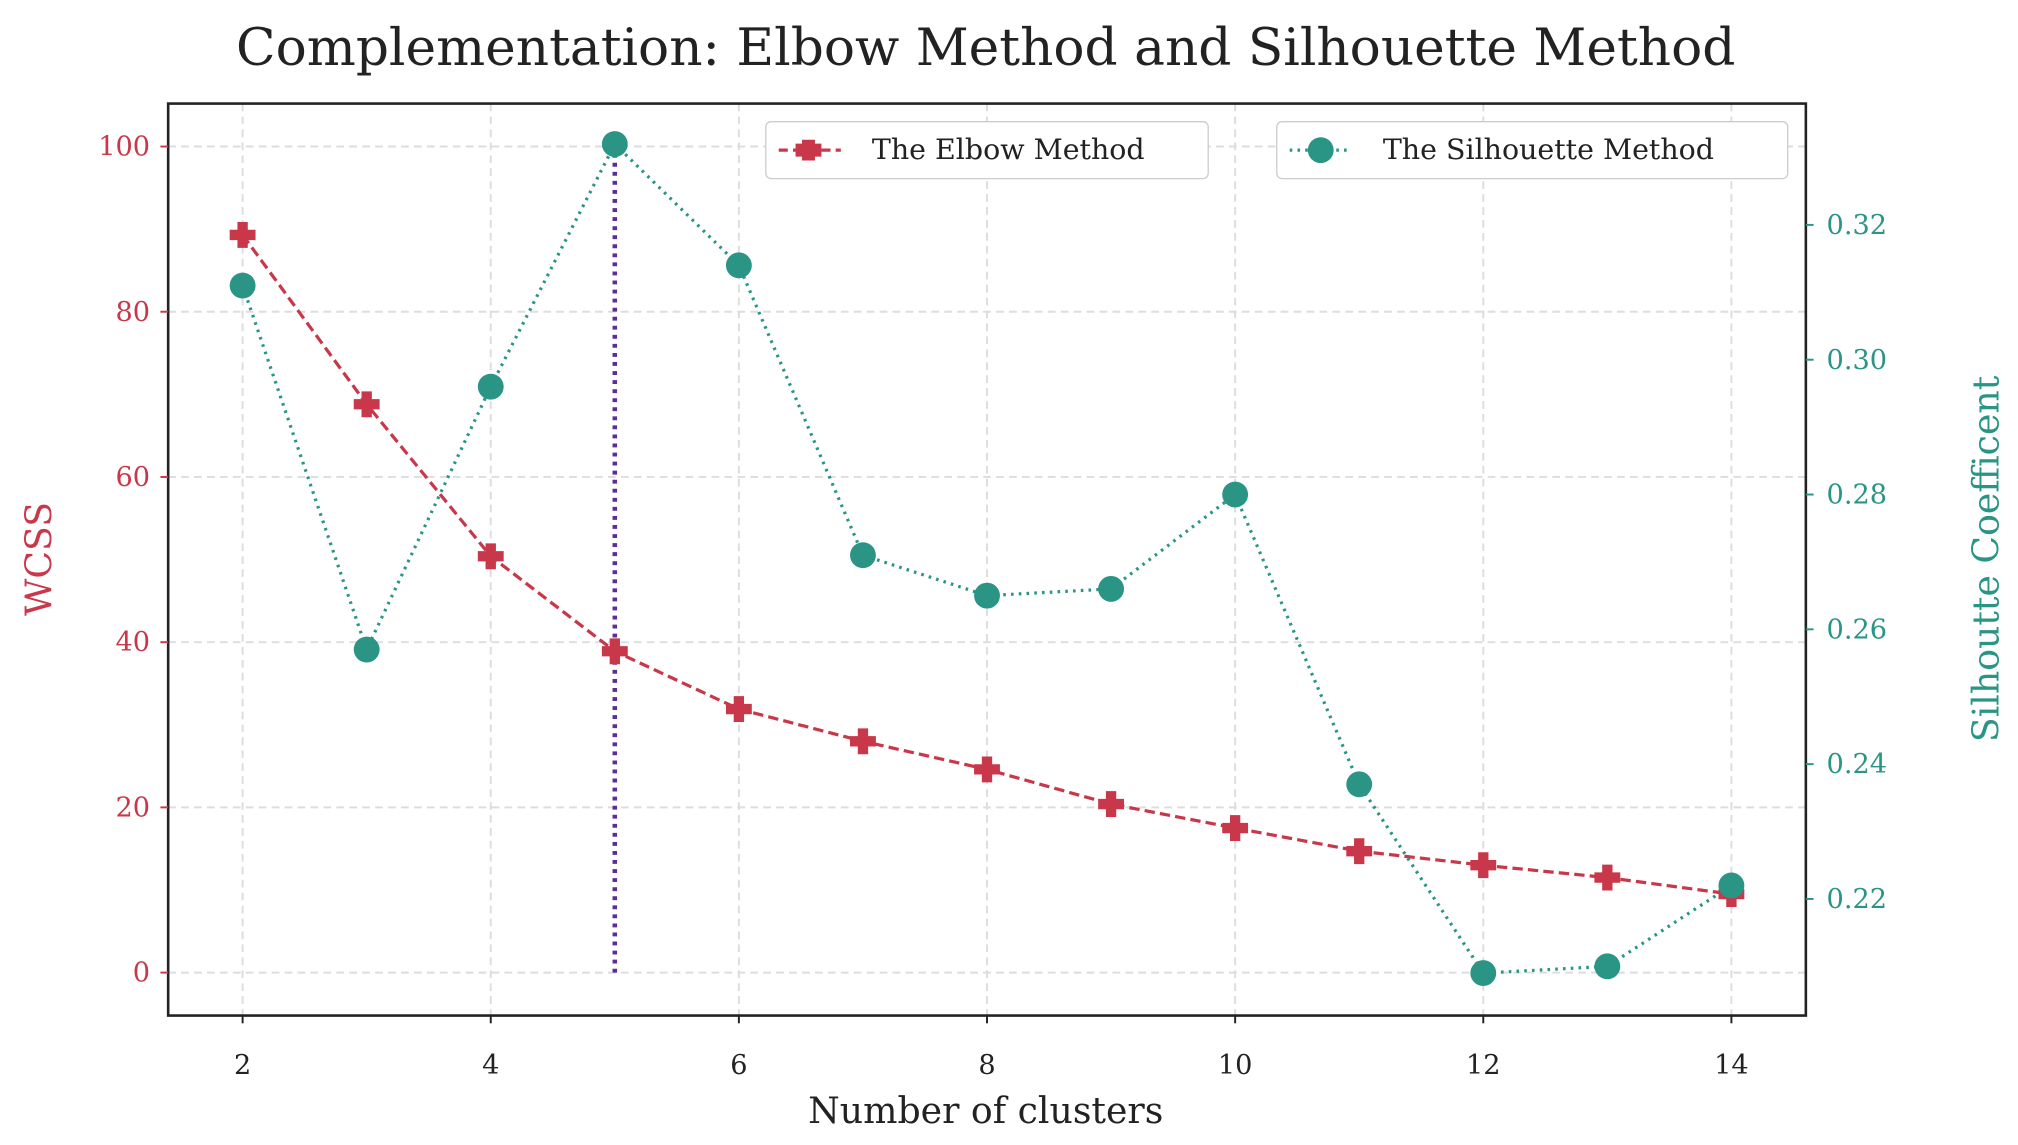  What do you see at coordinates (124, 147) in the screenshot?
I see `y-tick-label: 100` at bounding box center [124, 147].